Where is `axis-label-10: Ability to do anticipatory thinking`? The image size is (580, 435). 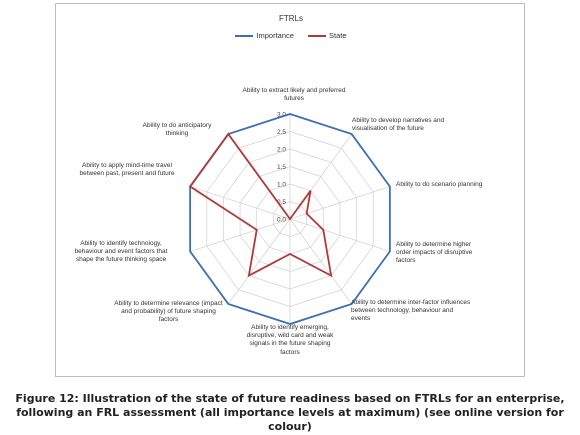 axis-label-10: Ability to do anticipatory thinking is located at coordinates (177, 130).